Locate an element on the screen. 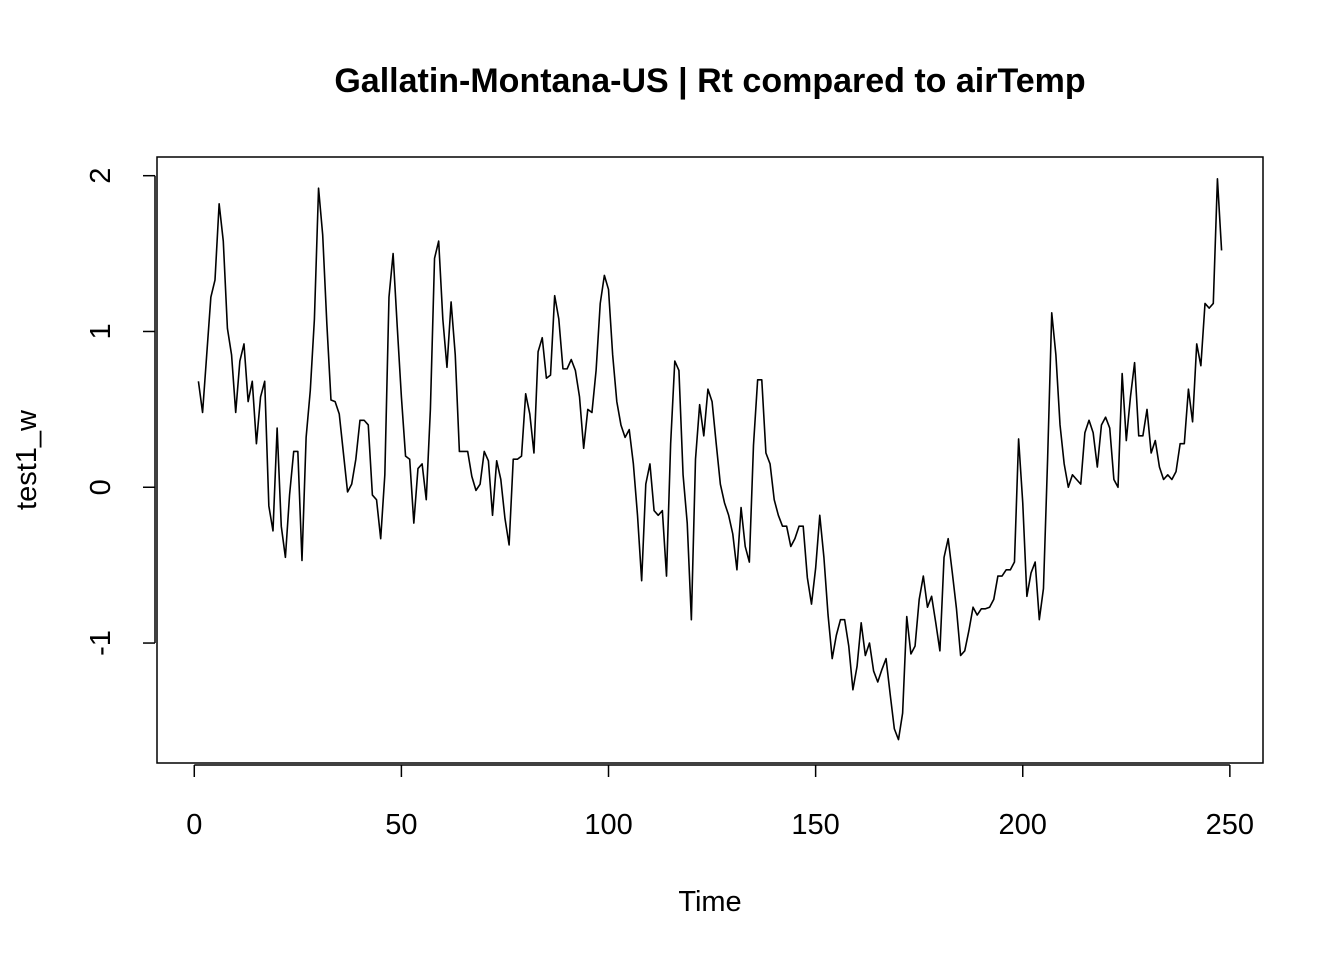 The width and height of the screenshot is (1344, 960). x-tick-label: 0 is located at coordinates (194, 825).